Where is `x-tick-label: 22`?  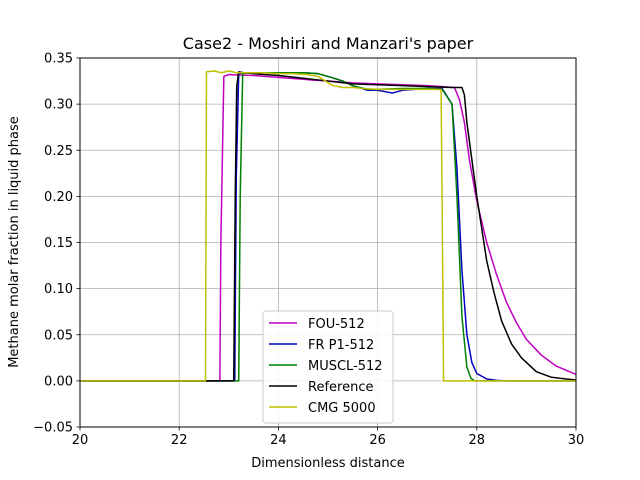
x-tick-label: 22 is located at coordinates (179, 440).